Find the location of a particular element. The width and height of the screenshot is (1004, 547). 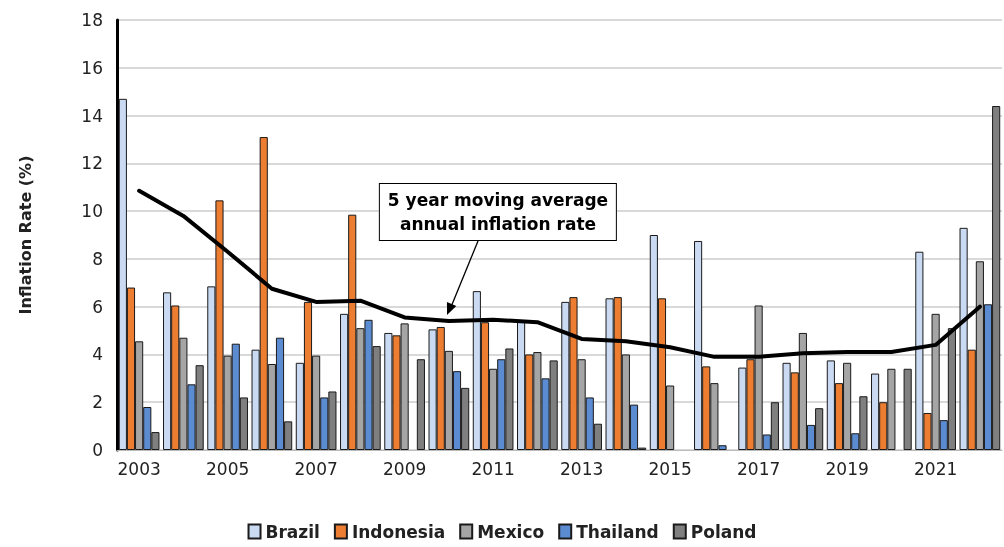

x-tick-label: 2019 is located at coordinates (847, 468).